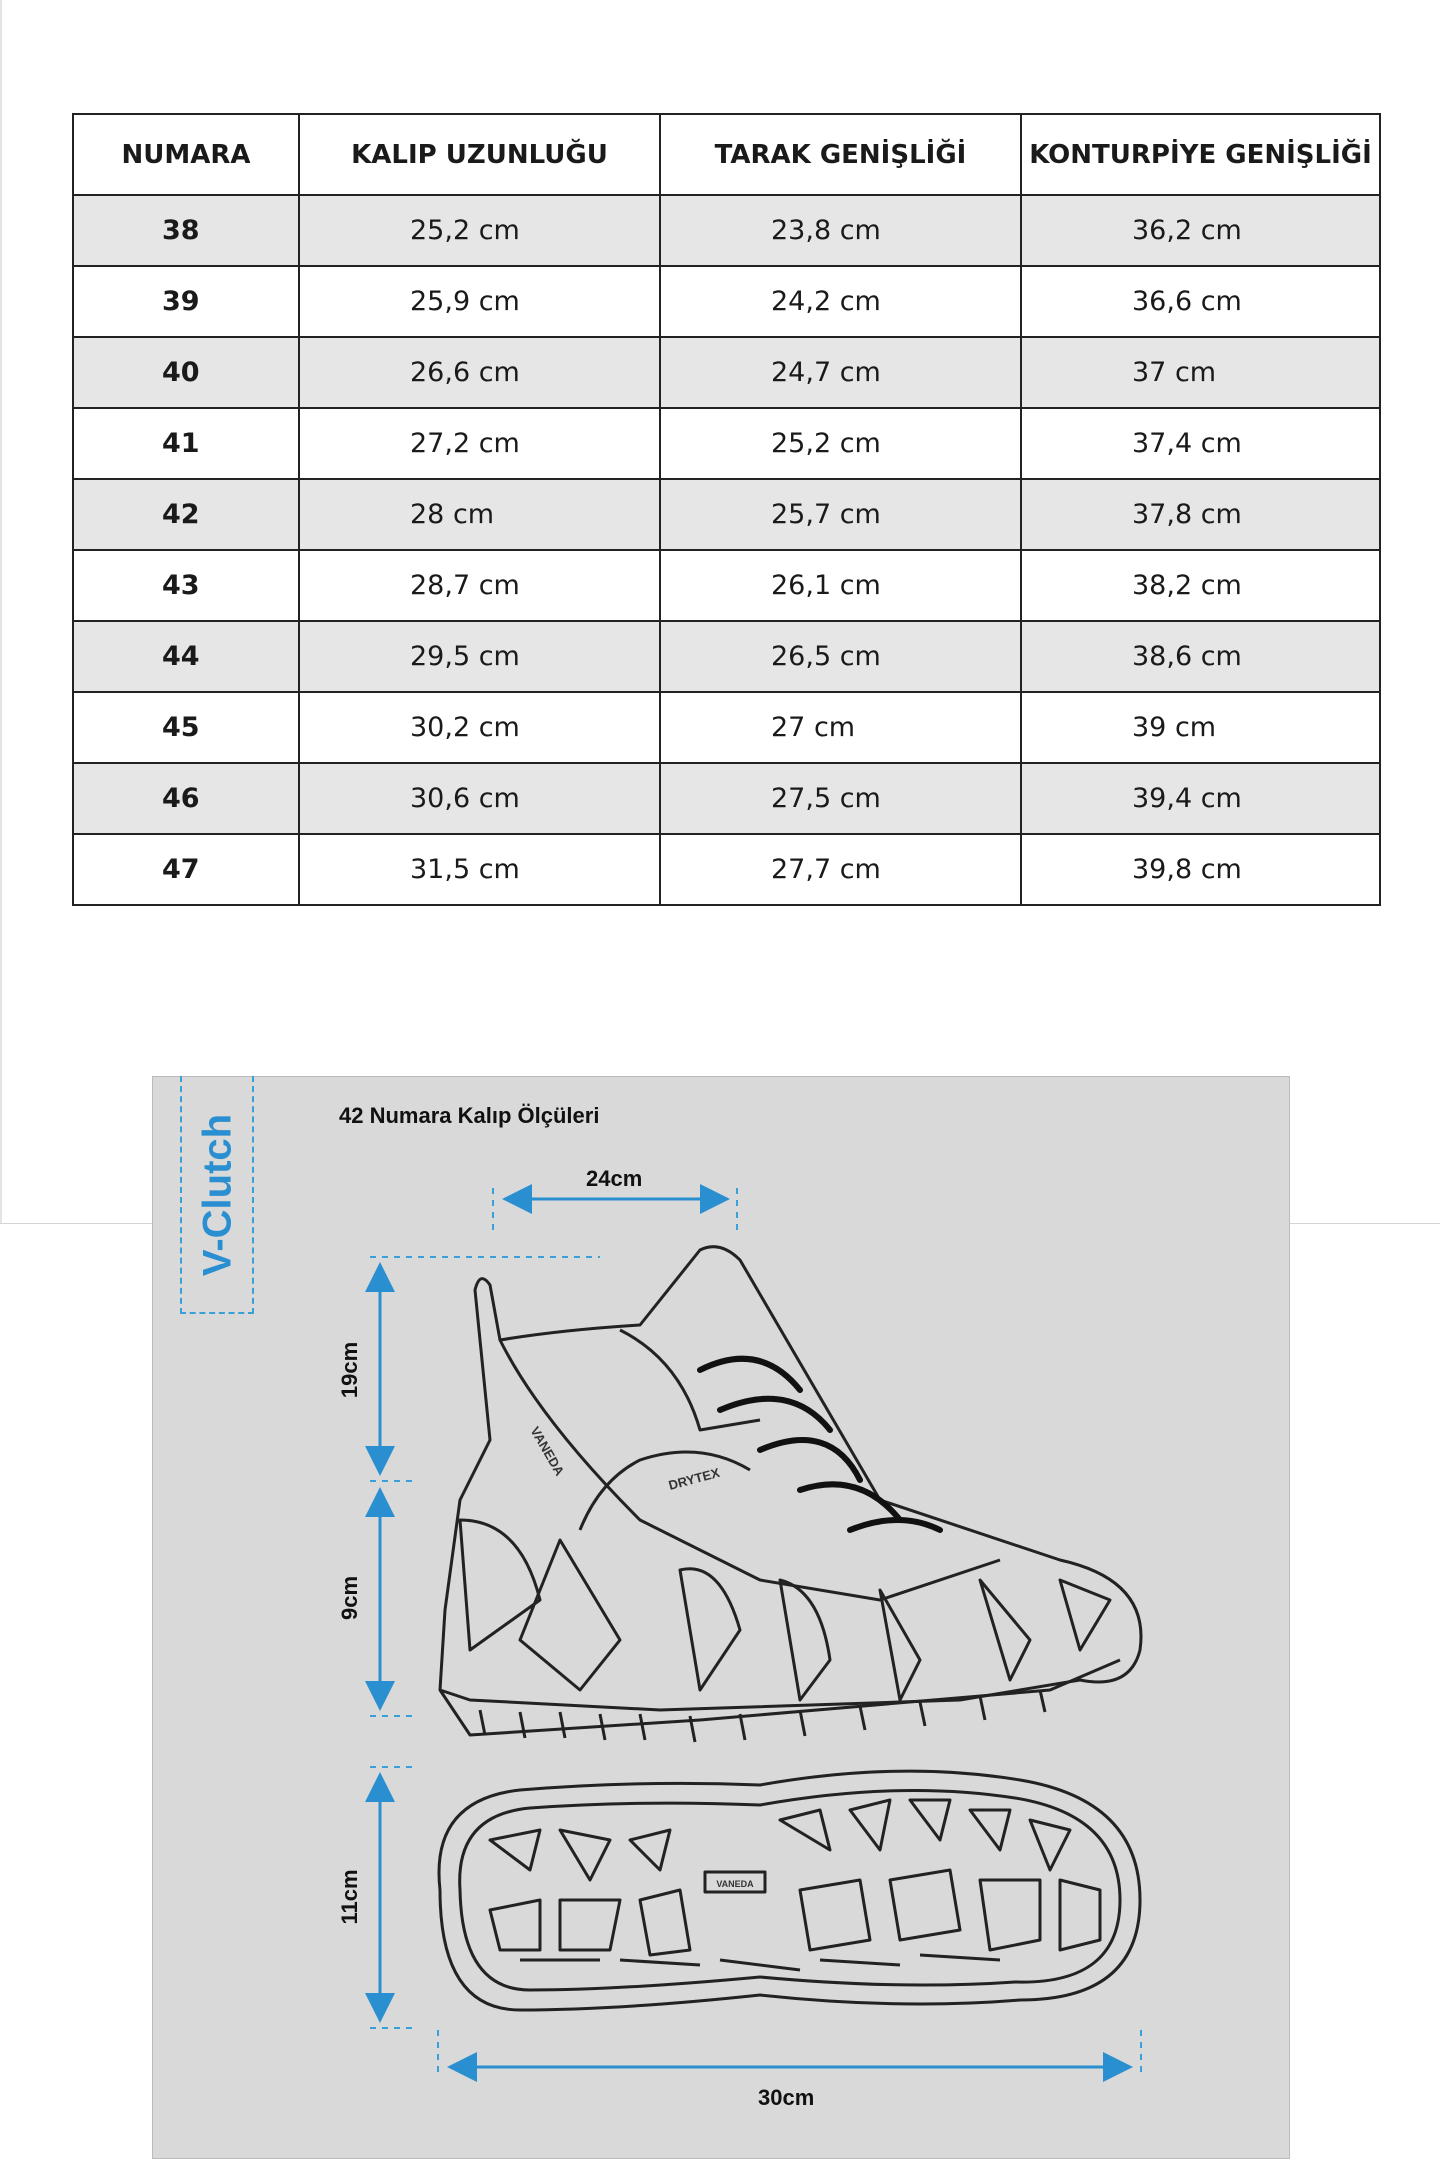 The height and width of the screenshot is (2160, 1440). What do you see at coordinates (186, 727) in the screenshot?
I see `cell-size: 45` at bounding box center [186, 727].